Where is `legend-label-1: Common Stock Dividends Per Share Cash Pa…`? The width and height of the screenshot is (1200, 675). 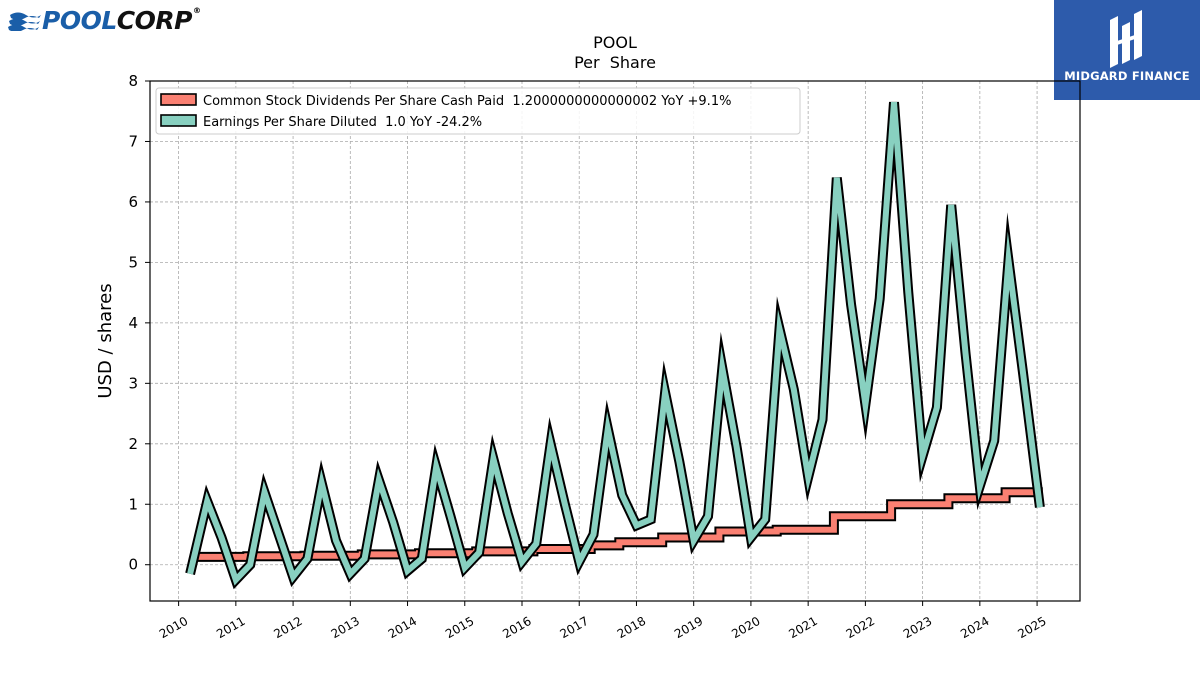
legend-label-1: Common Stock Dividends Per Share Cash Pa… is located at coordinates (467, 101).